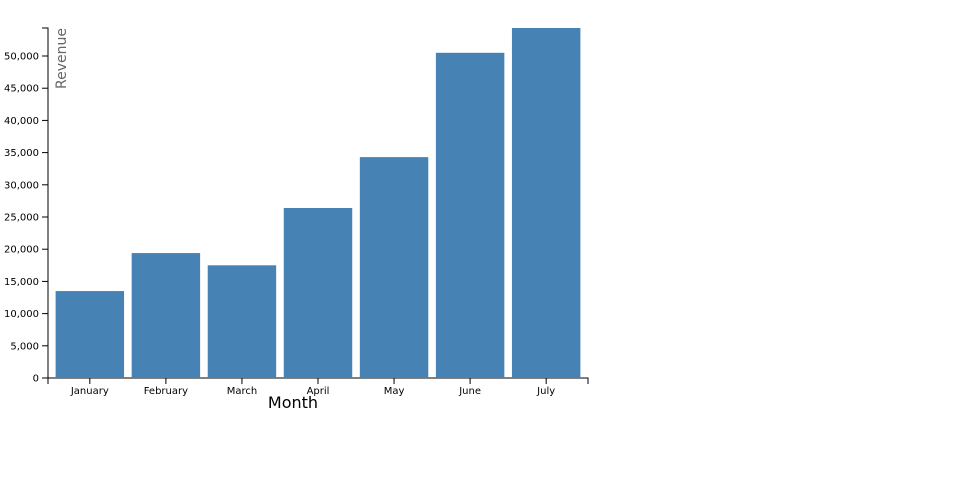 The height and width of the screenshot is (500, 960). I want to click on y-tick-label: 45,000, so click(21, 89).